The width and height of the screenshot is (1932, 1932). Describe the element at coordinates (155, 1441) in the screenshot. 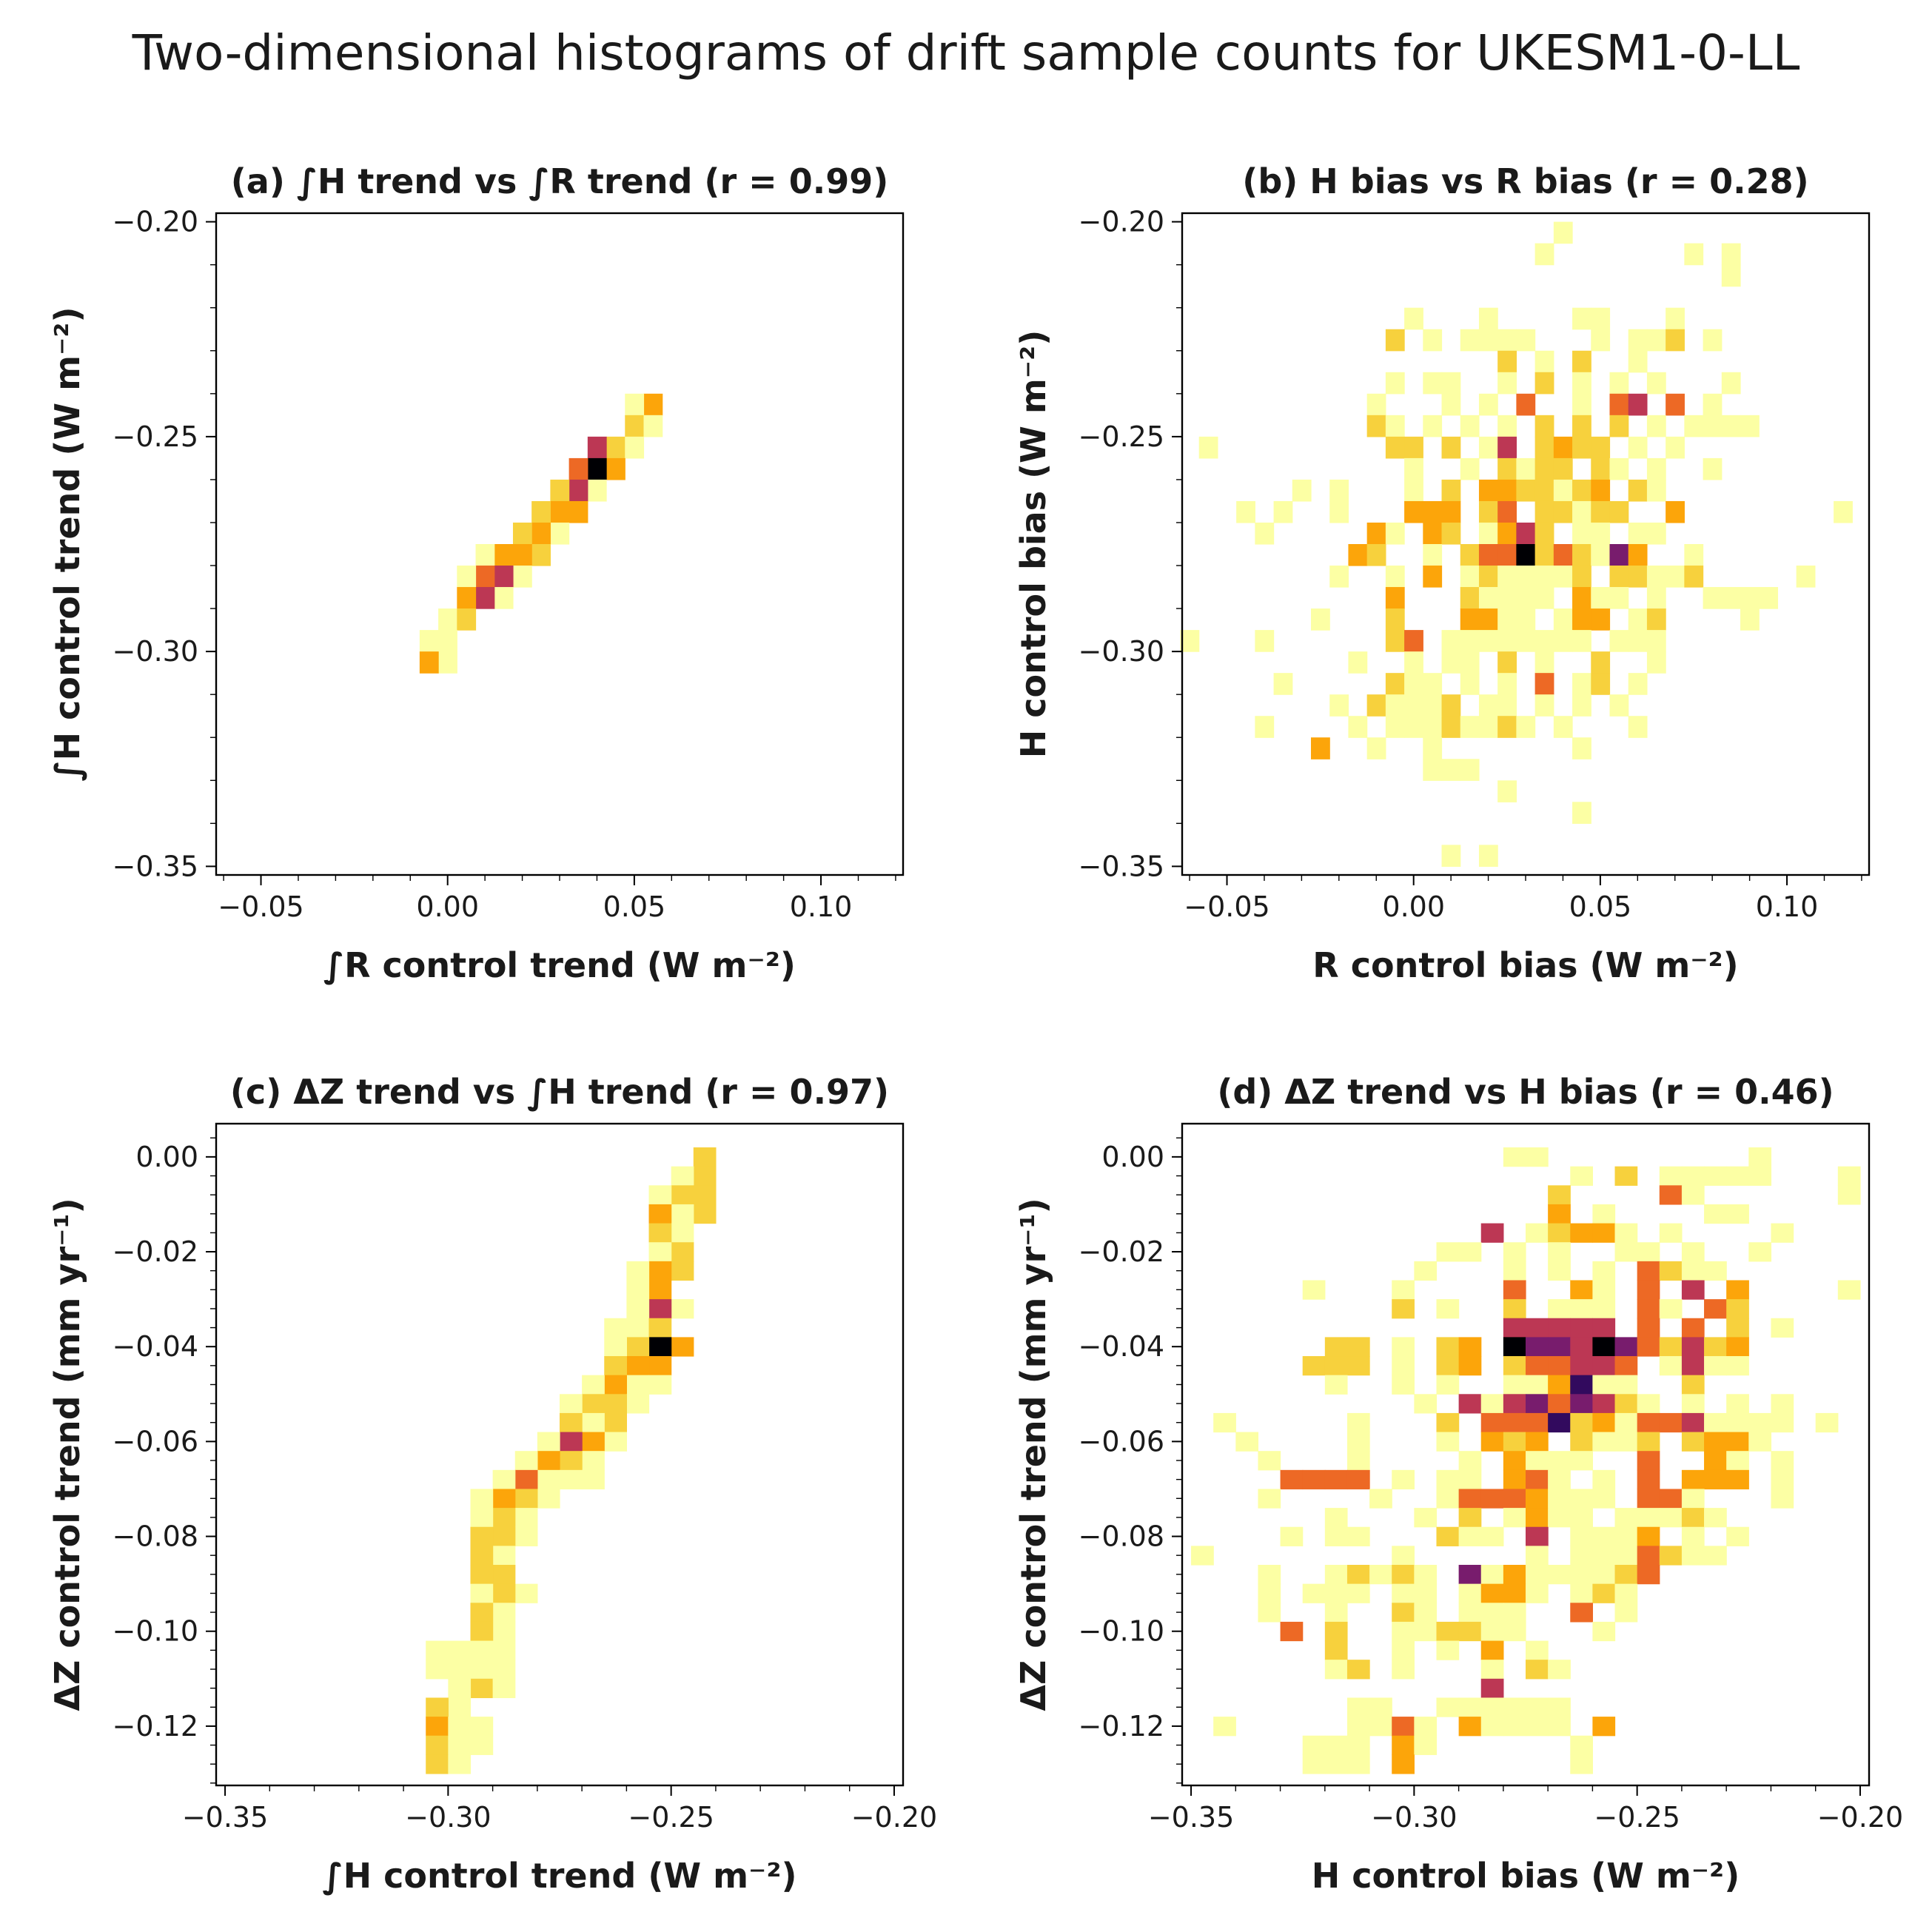

I see `y-tick-label: −0.06` at that location.